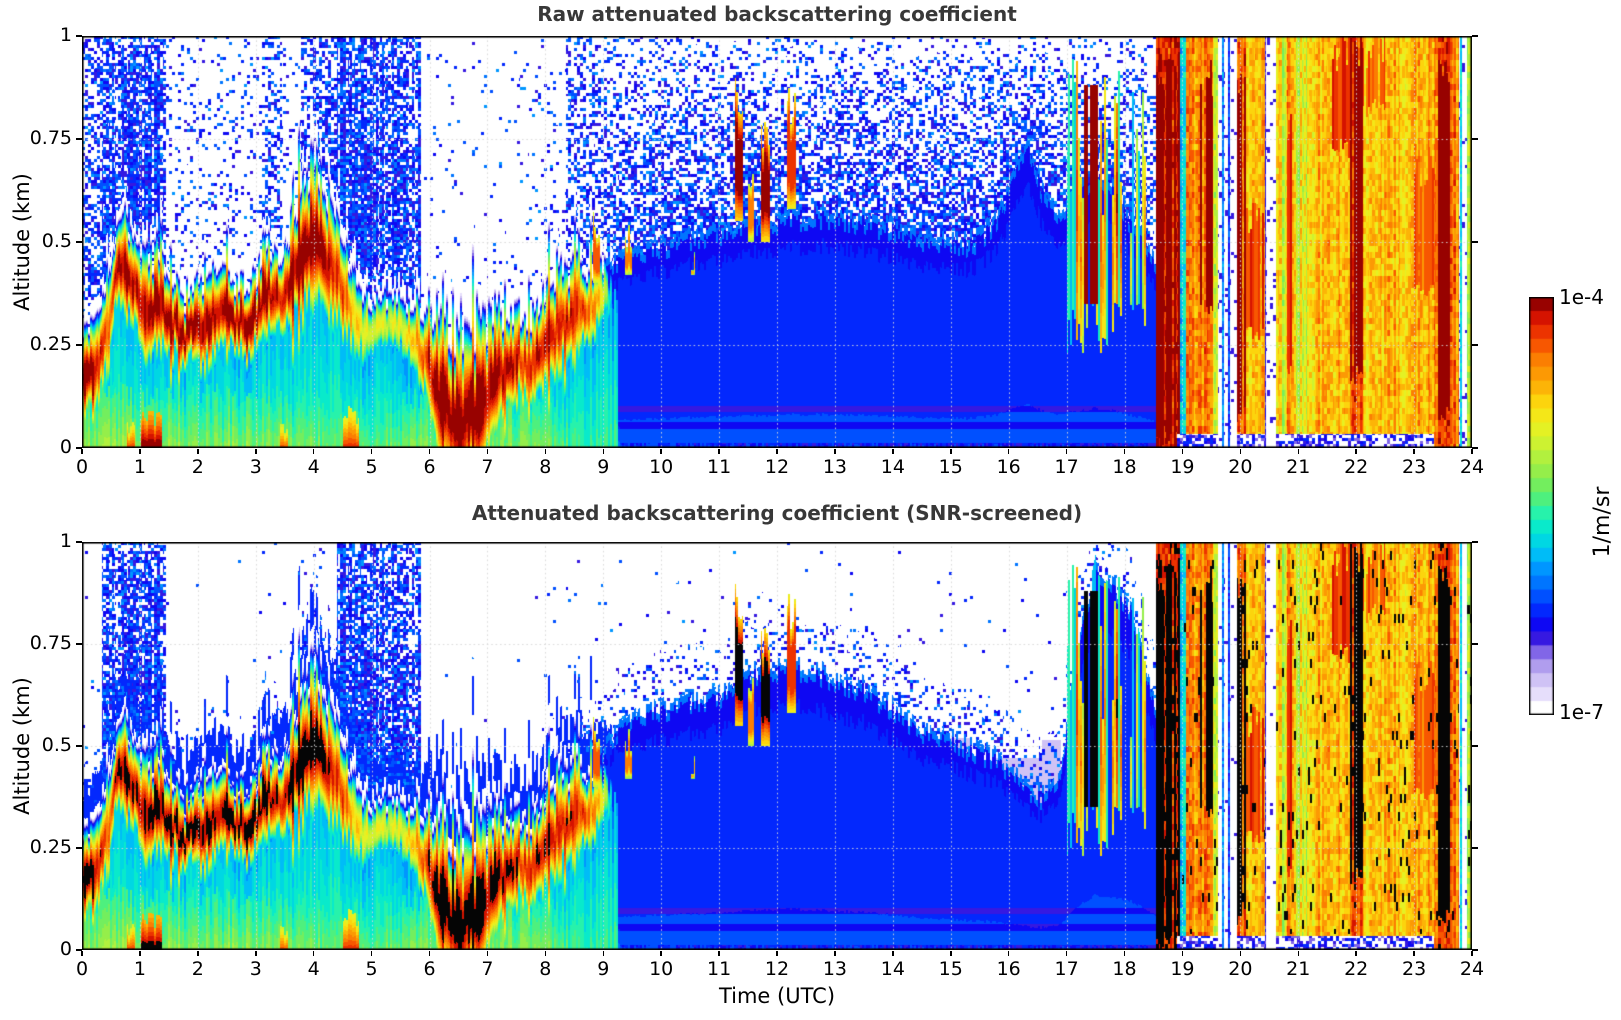 Image resolution: width=1621 pixels, height=1020 pixels. Describe the element at coordinates (777, 467) in the screenshot. I see `x-tick-label: 12` at that location.